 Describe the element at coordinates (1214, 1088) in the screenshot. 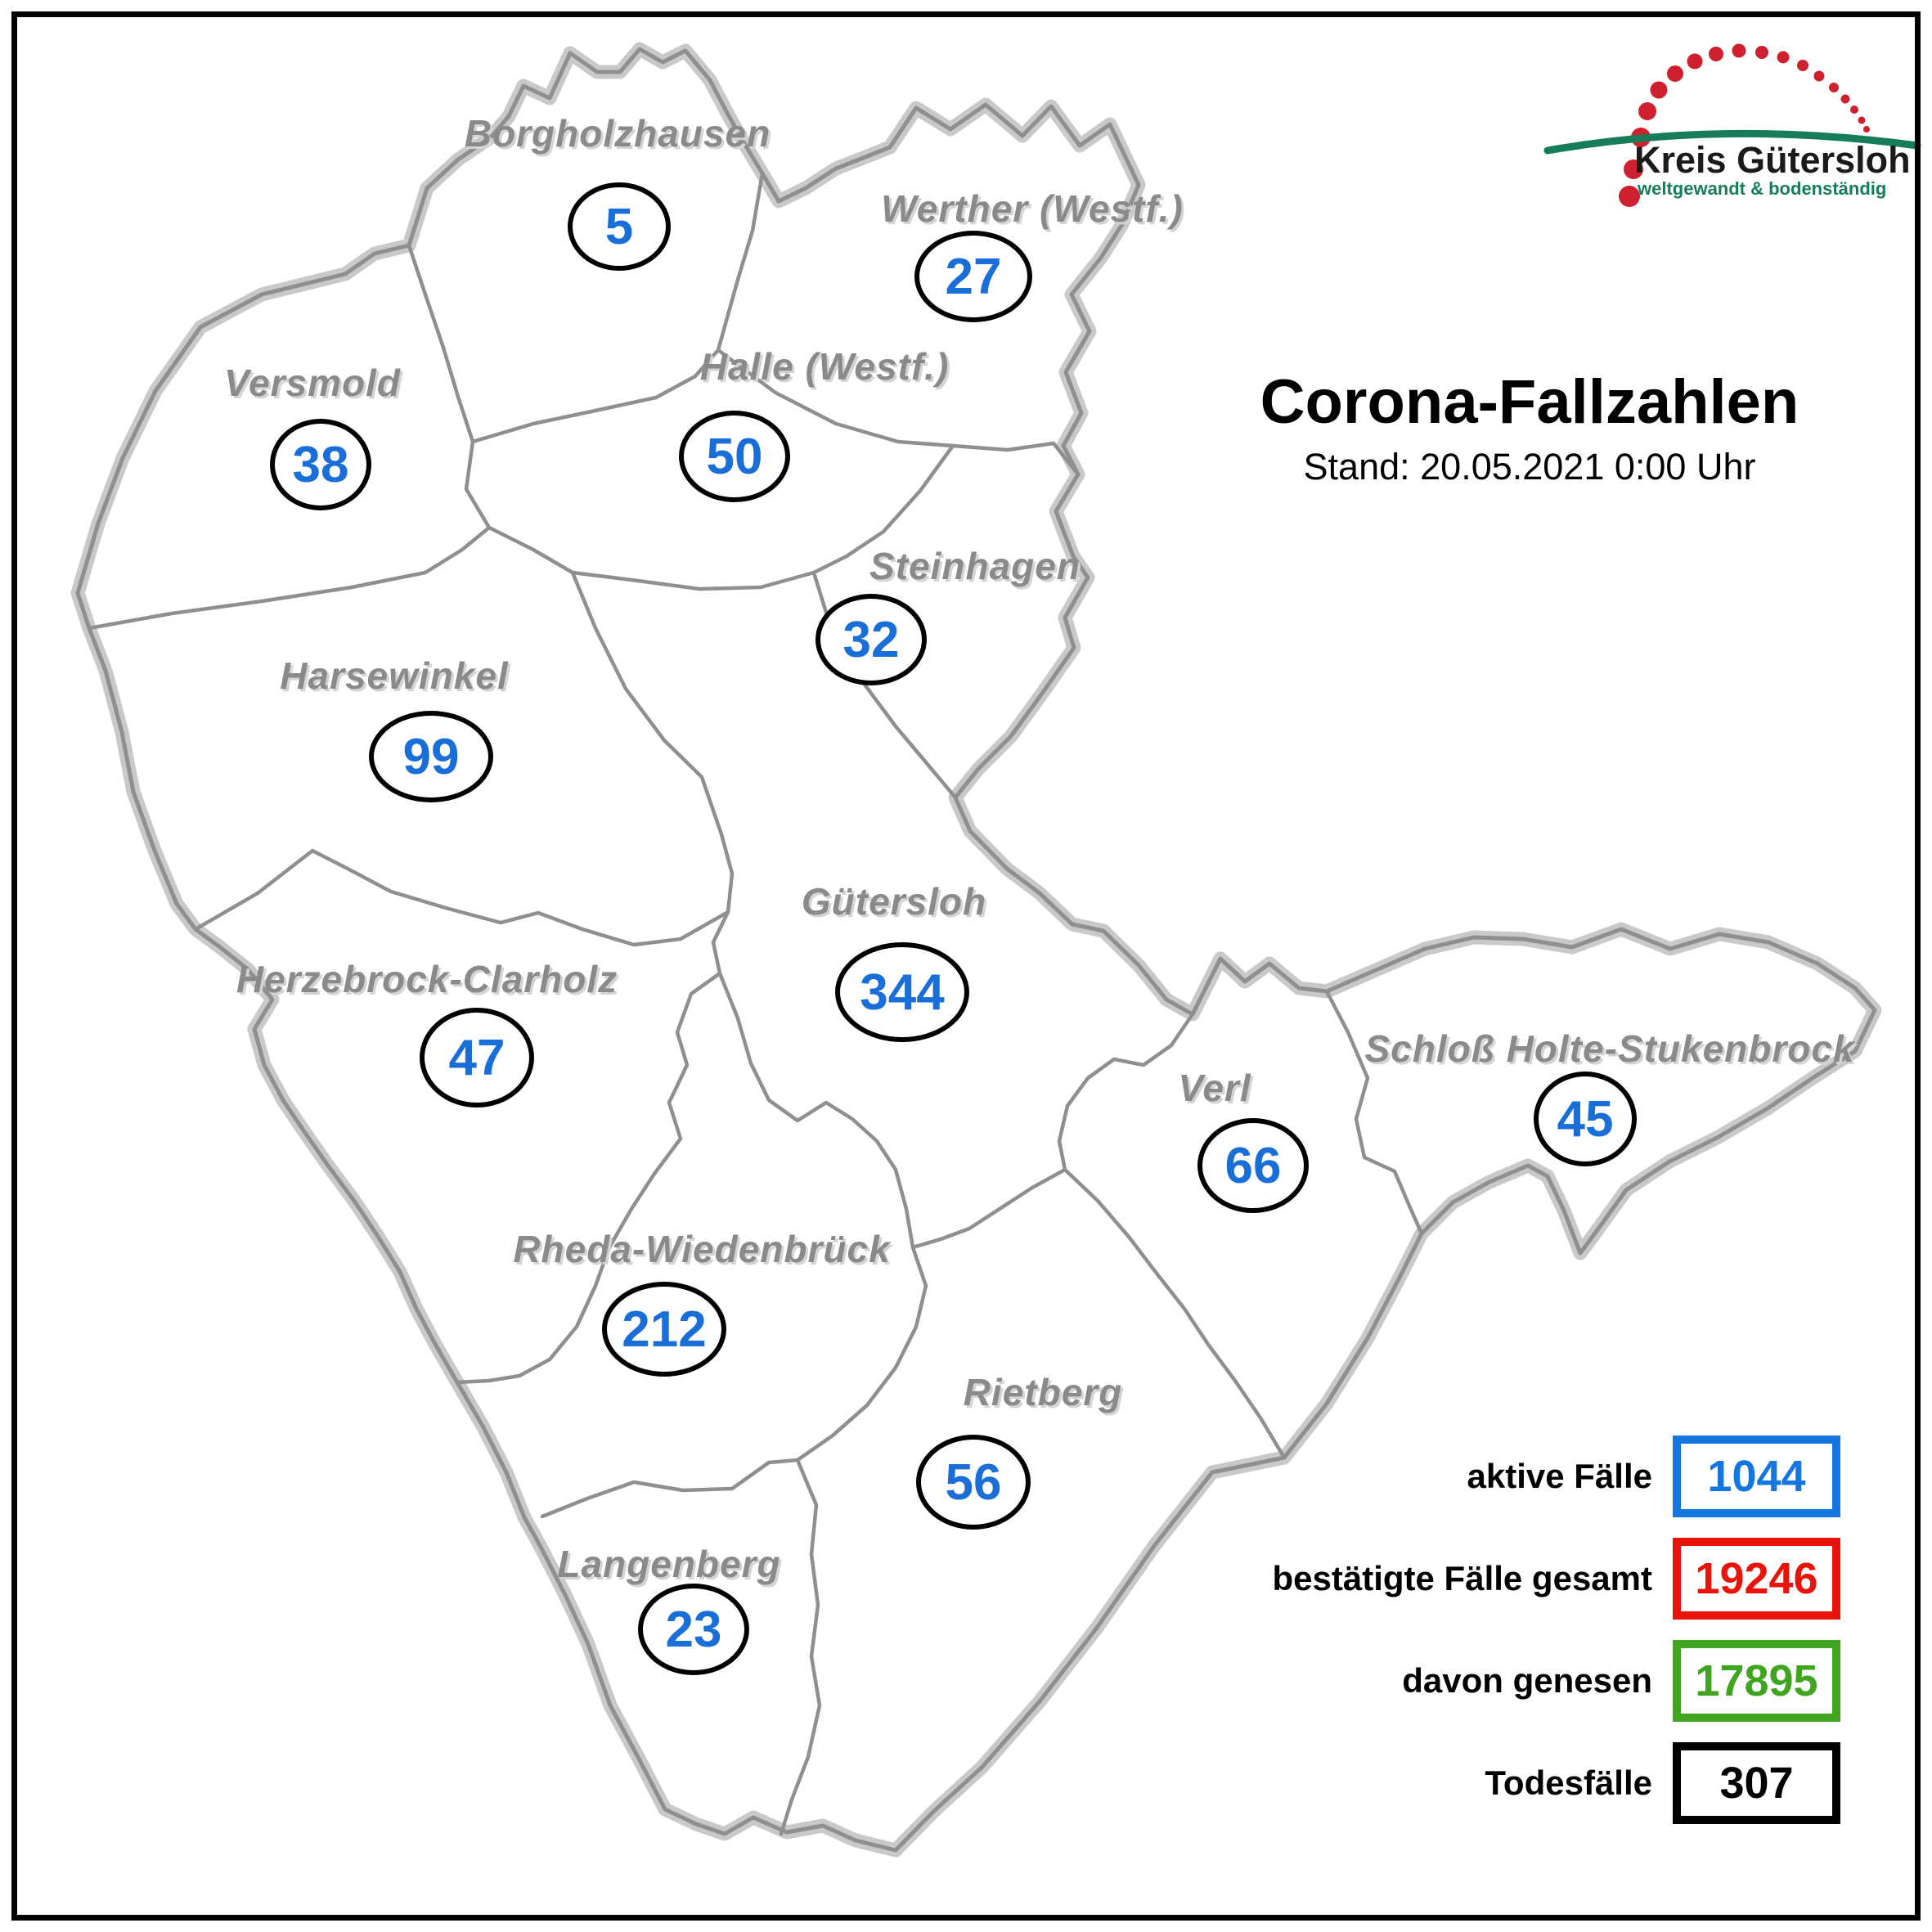

I see `region-label: Verl` at that location.